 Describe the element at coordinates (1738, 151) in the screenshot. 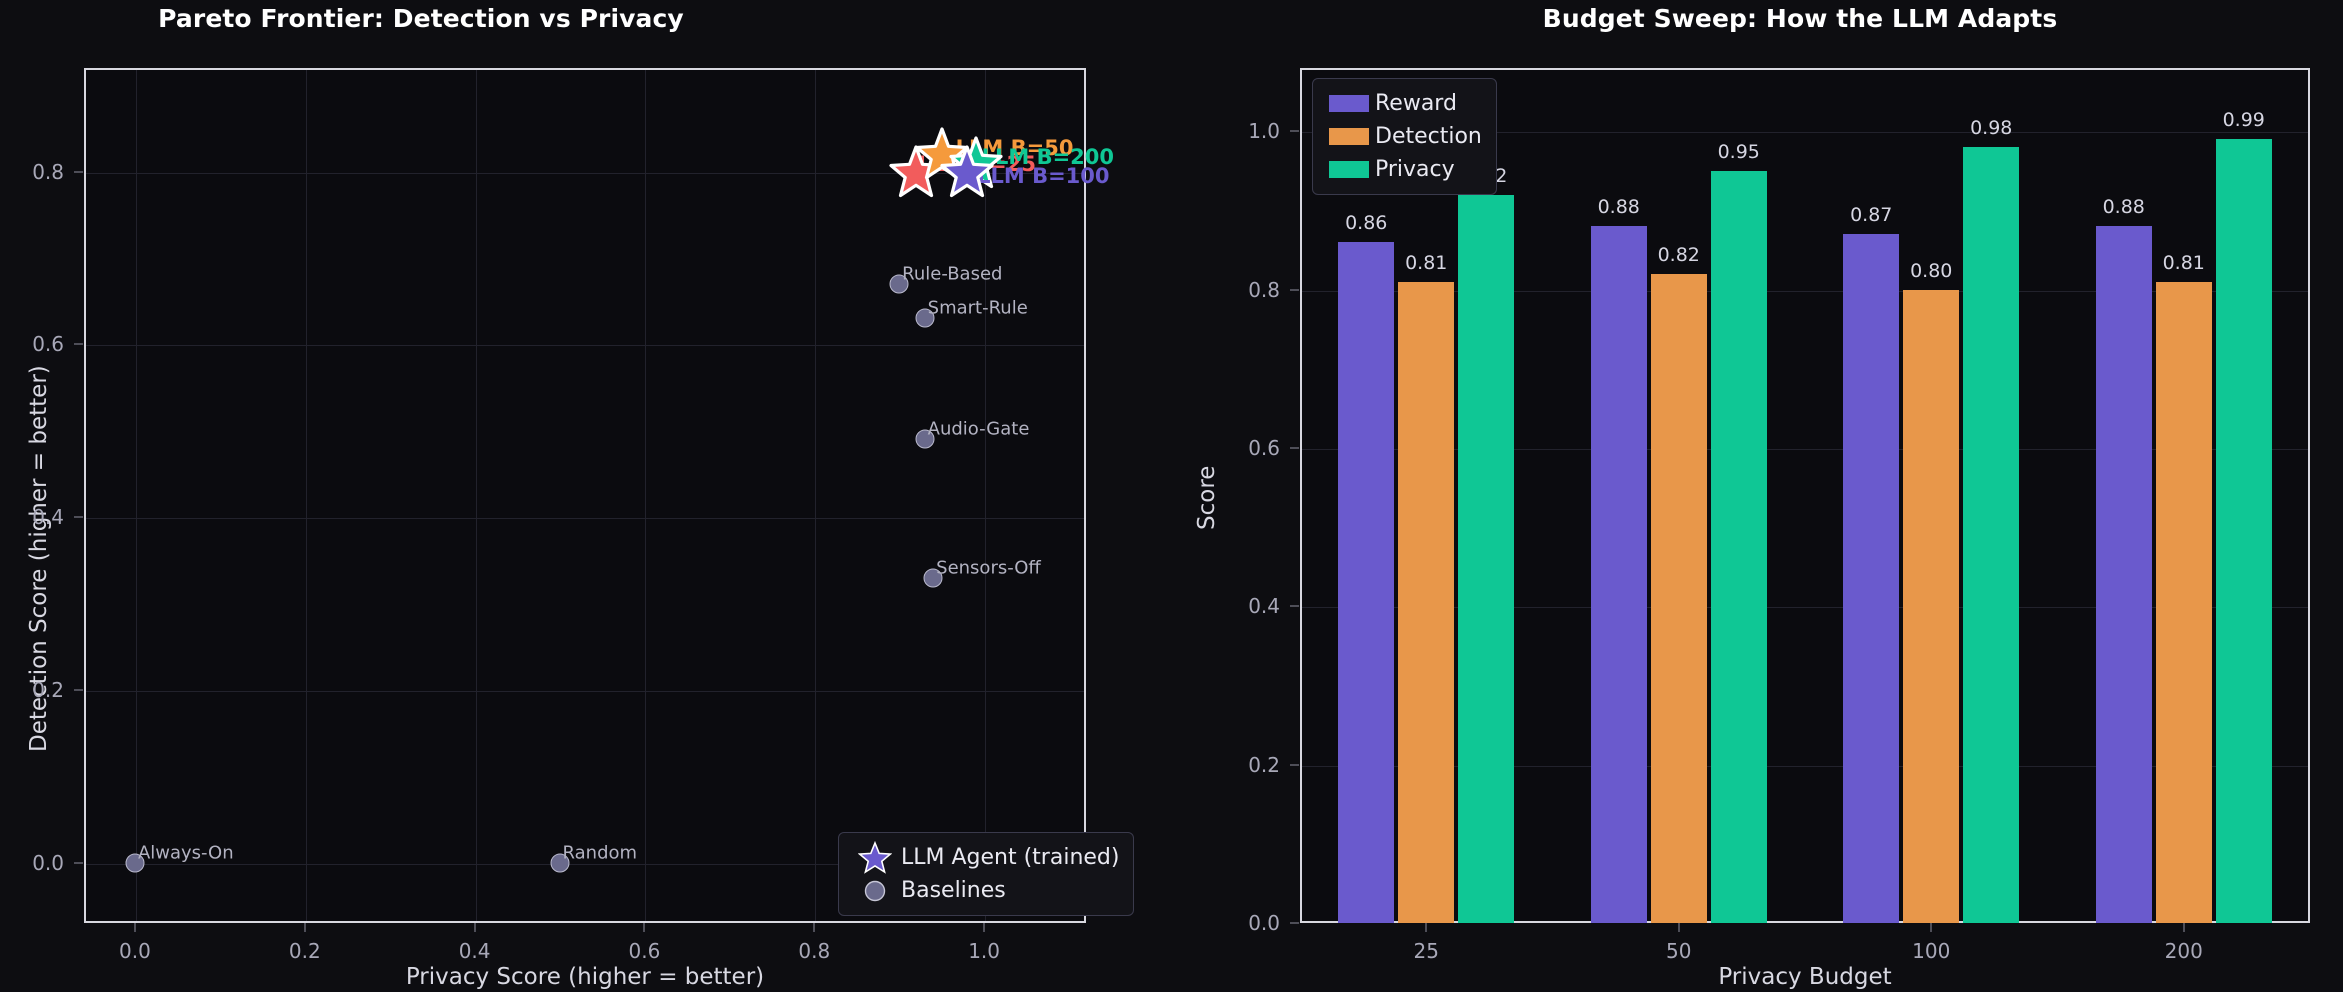

I see `bar-value-label: 0.95` at that location.